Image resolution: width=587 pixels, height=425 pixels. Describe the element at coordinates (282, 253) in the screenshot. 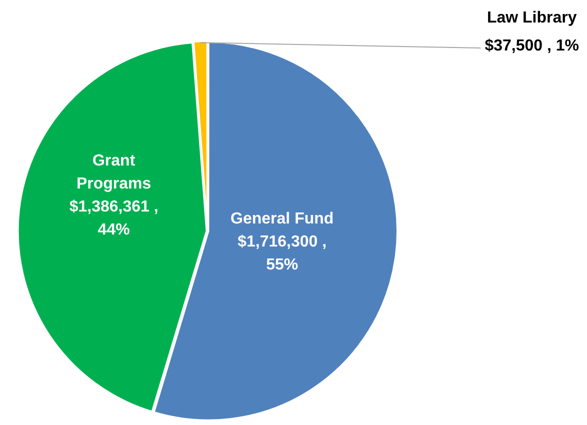

I see `data-label: $1,716,300 , 55%` at that location.